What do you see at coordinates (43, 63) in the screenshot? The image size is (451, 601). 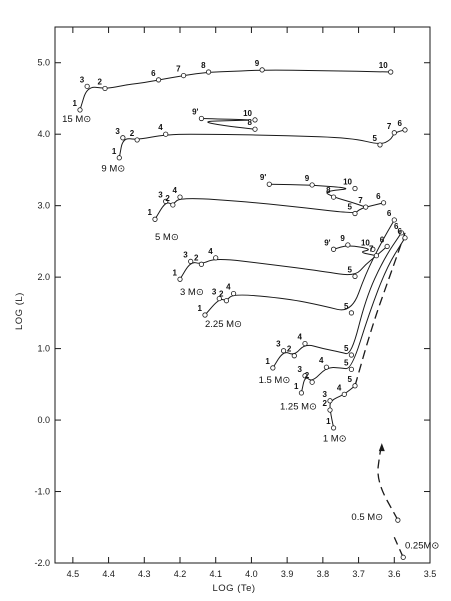 I see `y-tick-label: 5.0` at bounding box center [43, 63].